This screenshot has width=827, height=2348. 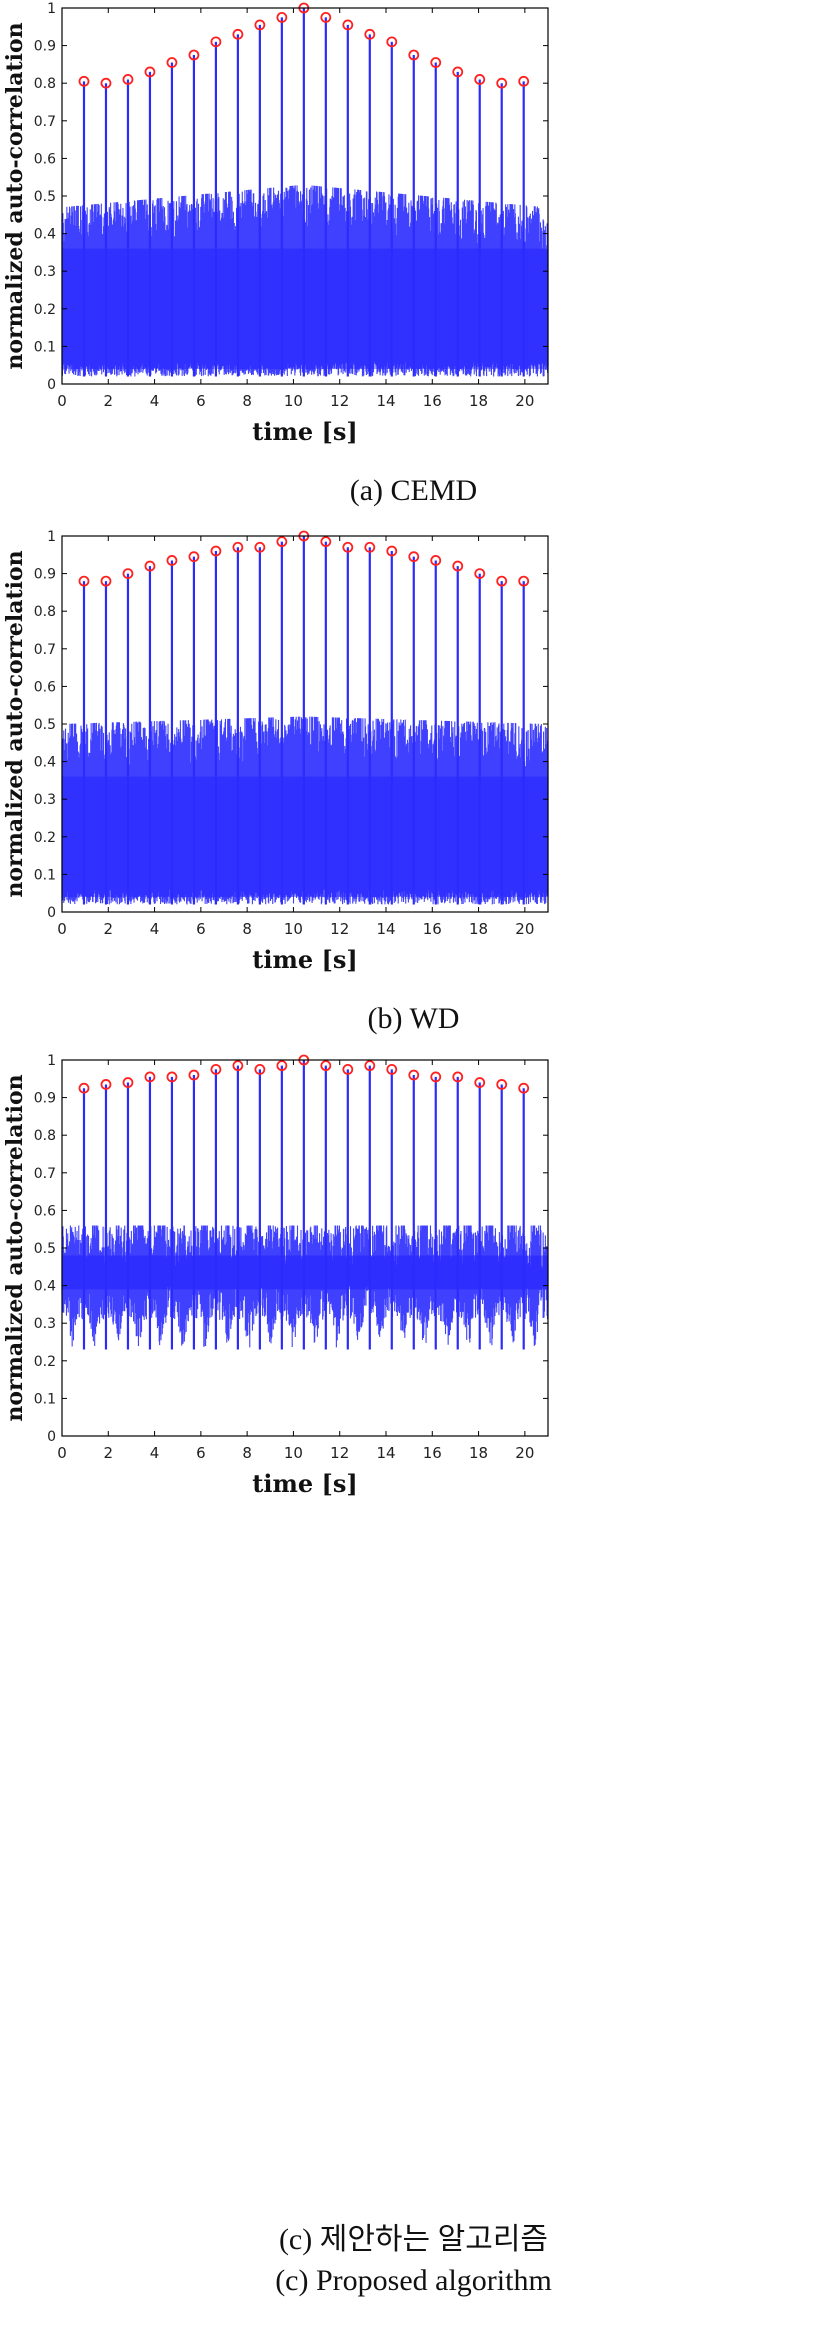 I want to click on chart-caption-b: (b) WD, so click(x=413, y=1018).